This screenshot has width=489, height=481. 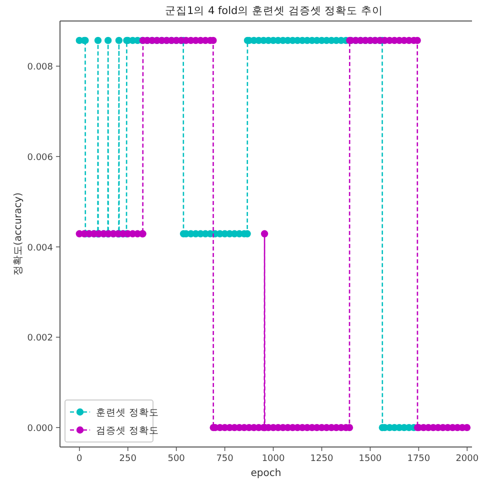 What do you see at coordinates (128, 413) in the screenshot?
I see `legend-label: 훈련셋 정확도` at bounding box center [128, 413].